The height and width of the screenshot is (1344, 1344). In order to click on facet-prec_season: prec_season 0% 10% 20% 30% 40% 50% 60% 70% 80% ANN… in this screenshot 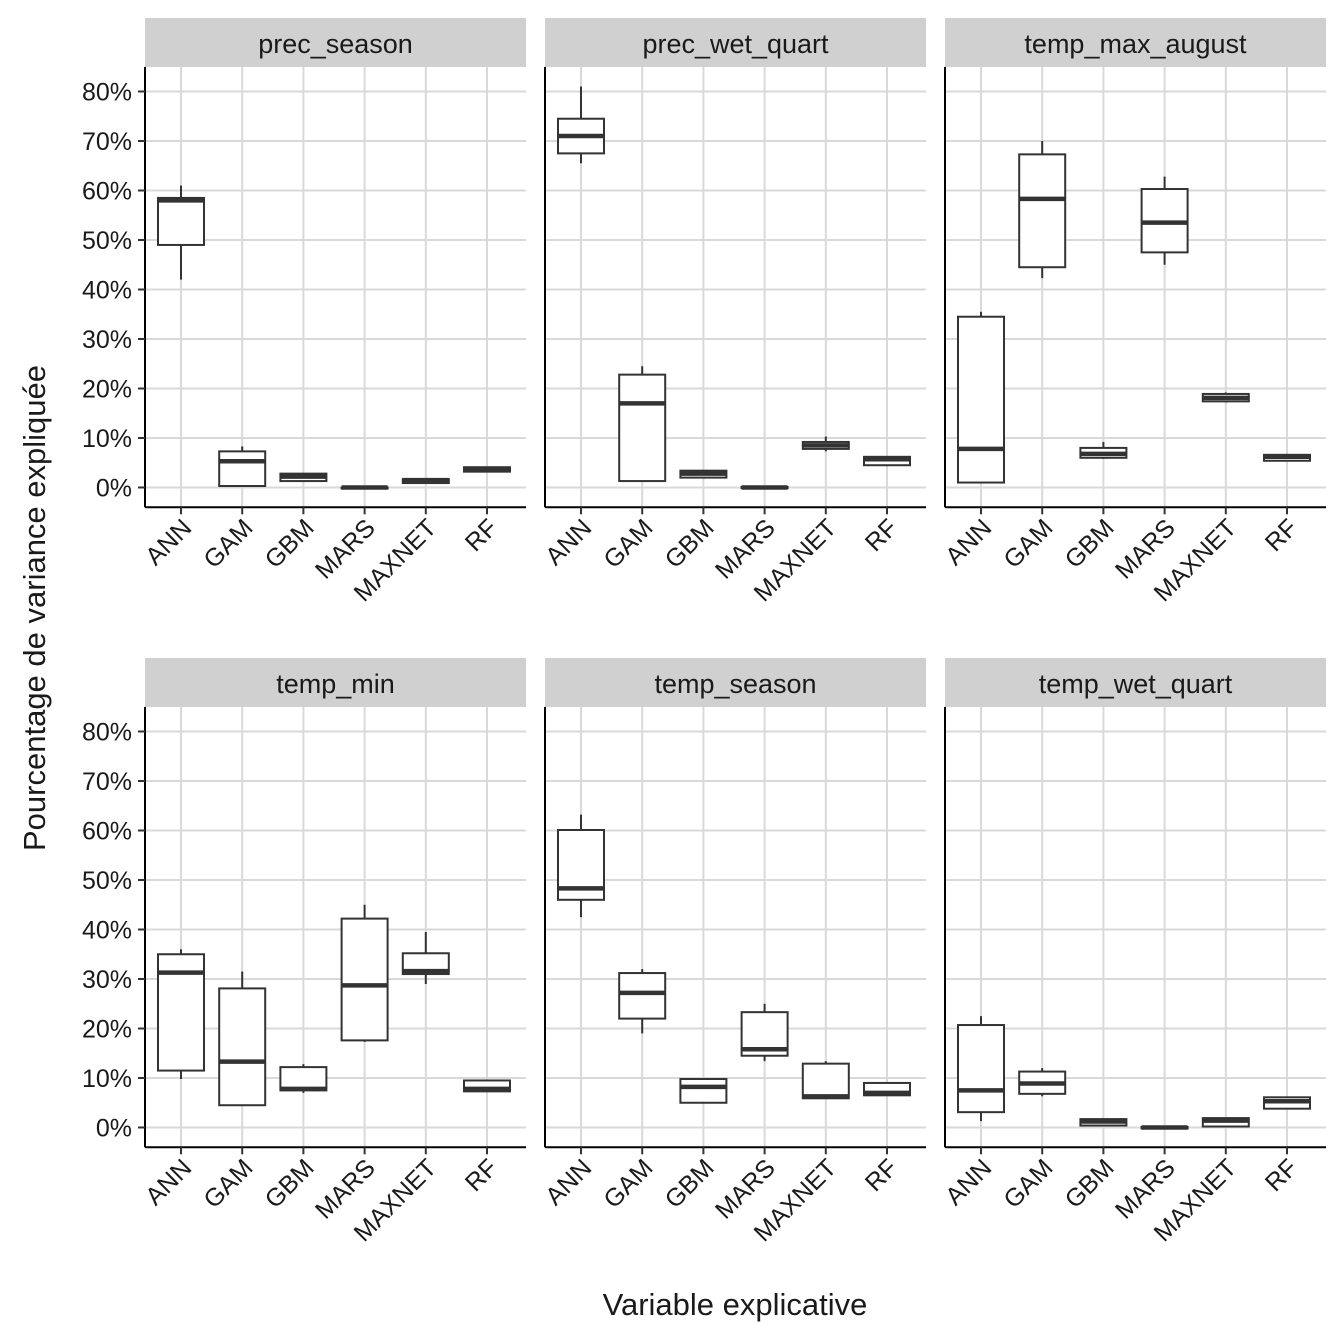, I will do `click(304, 312)`.